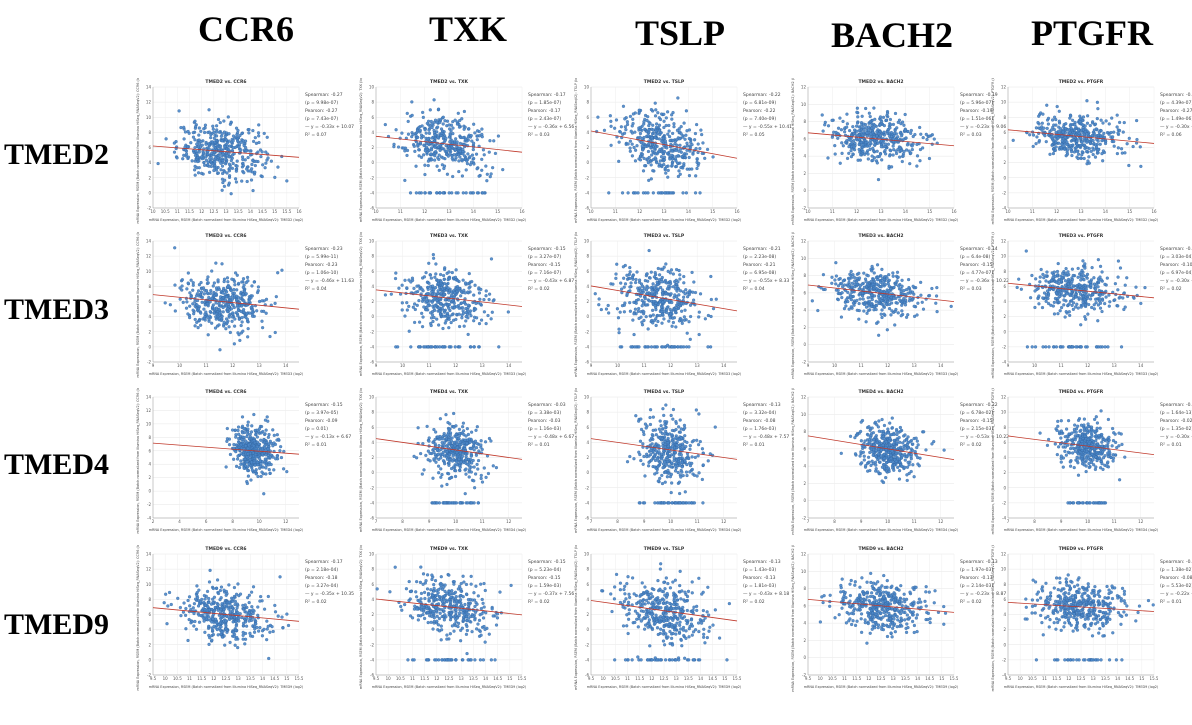 This screenshot has height=725, width=1192. I want to click on data-points, so click(655, 145).